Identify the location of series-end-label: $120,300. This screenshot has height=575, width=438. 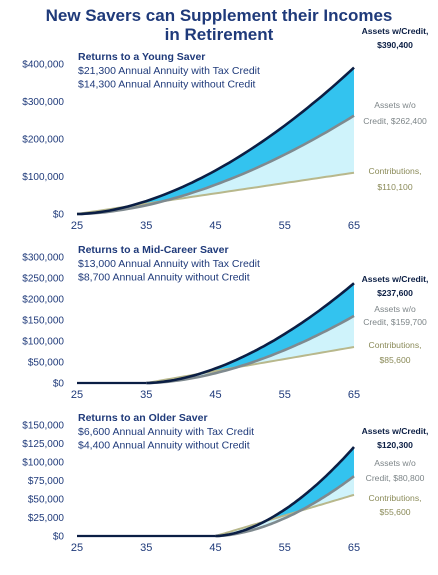
(395, 445).